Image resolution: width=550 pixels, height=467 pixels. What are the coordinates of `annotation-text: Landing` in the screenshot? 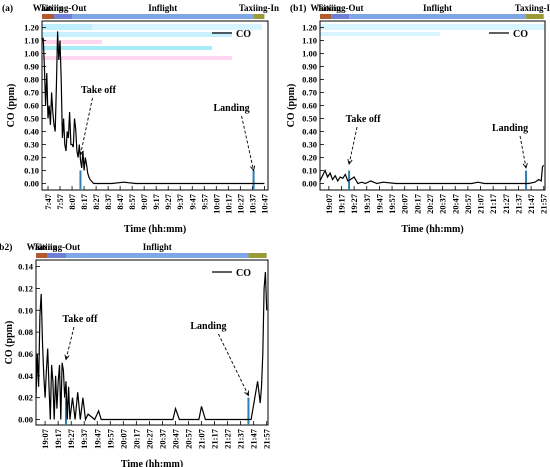 It's located at (510, 128).